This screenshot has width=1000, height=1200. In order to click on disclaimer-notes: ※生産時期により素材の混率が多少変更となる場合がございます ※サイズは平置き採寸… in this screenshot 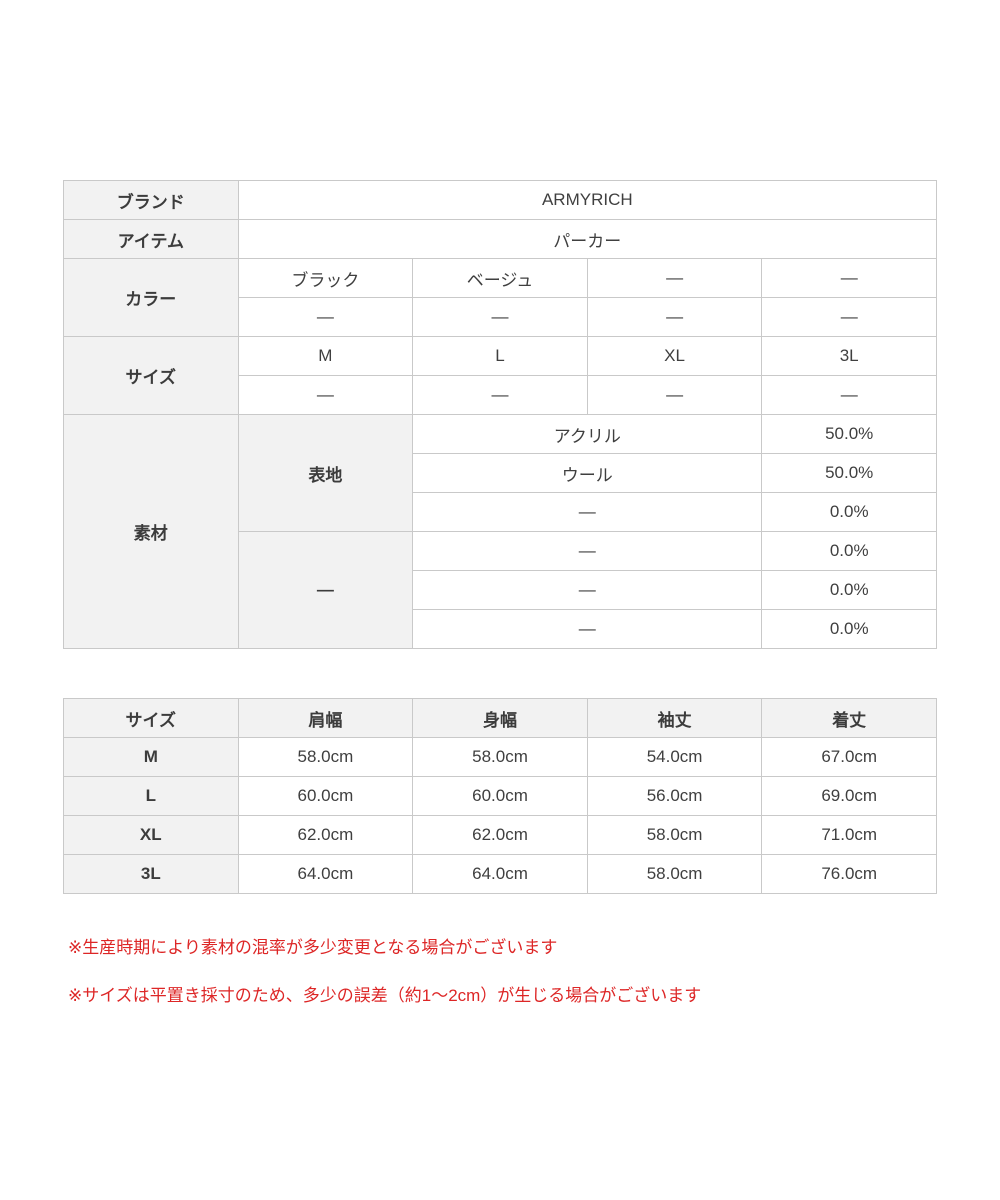, I will do `click(518, 984)`.